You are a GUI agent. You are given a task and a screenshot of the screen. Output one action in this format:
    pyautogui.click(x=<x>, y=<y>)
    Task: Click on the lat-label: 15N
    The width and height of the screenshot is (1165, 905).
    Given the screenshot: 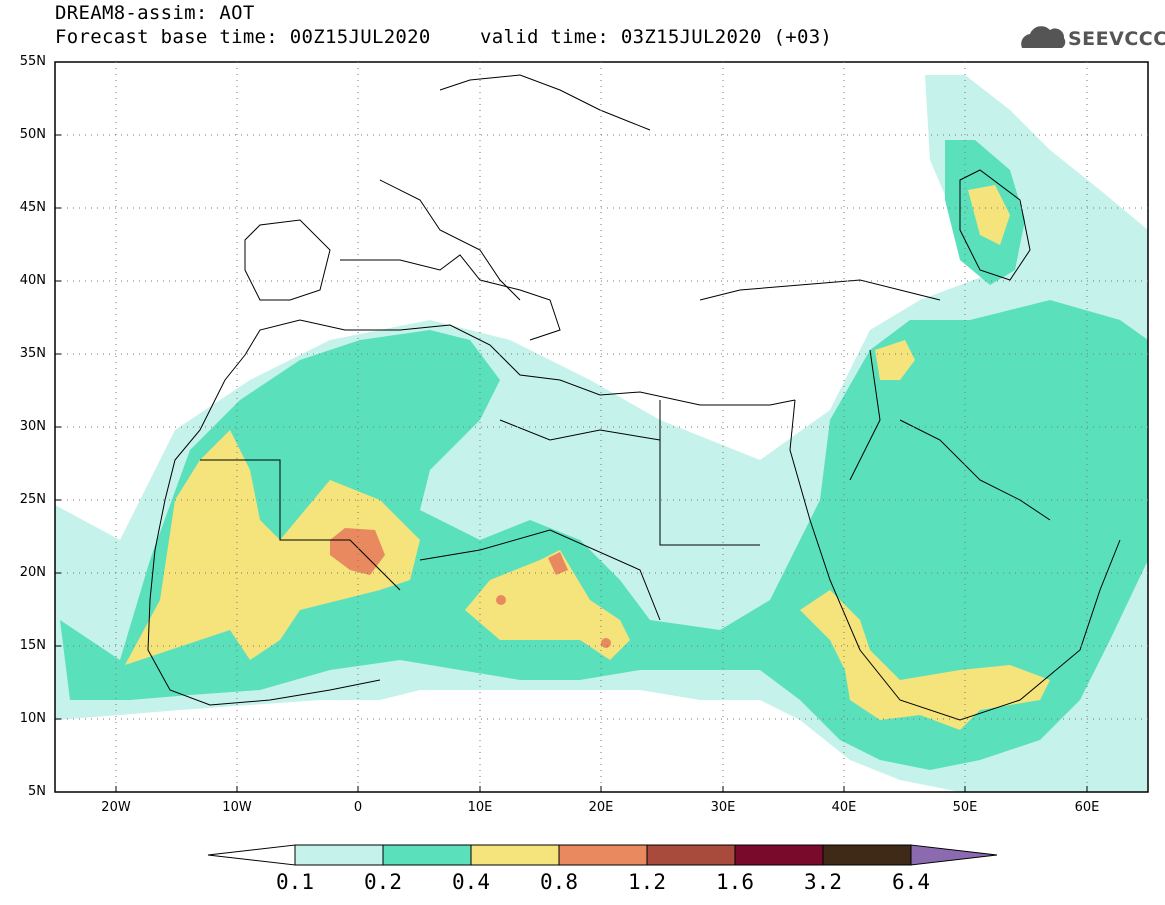 What is the action you would take?
    pyautogui.click(x=32, y=645)
    